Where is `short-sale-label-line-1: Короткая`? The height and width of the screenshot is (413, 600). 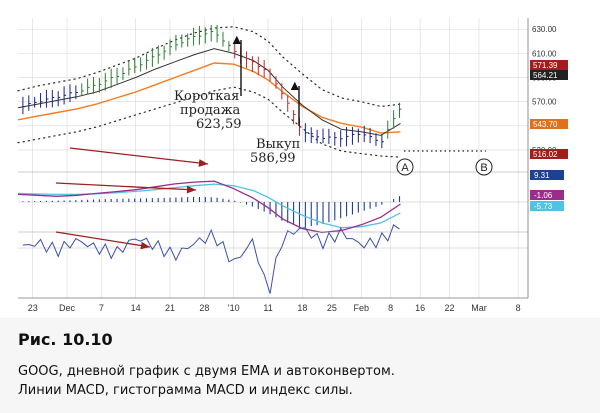
short-sale-label-line-1: Короткая is located at coordinates (206, 96).